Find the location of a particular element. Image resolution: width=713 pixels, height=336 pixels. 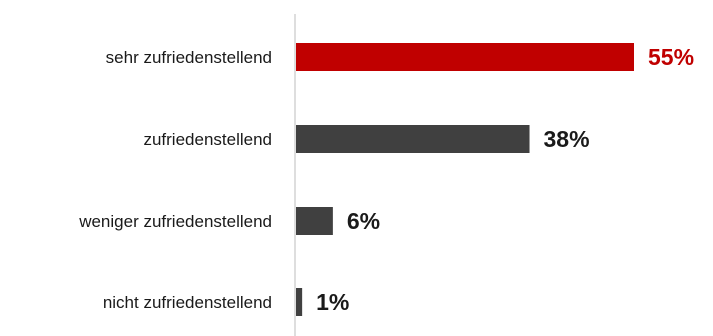

category-label: nicht zufriedenstellend is located at coordinates (187, 302).